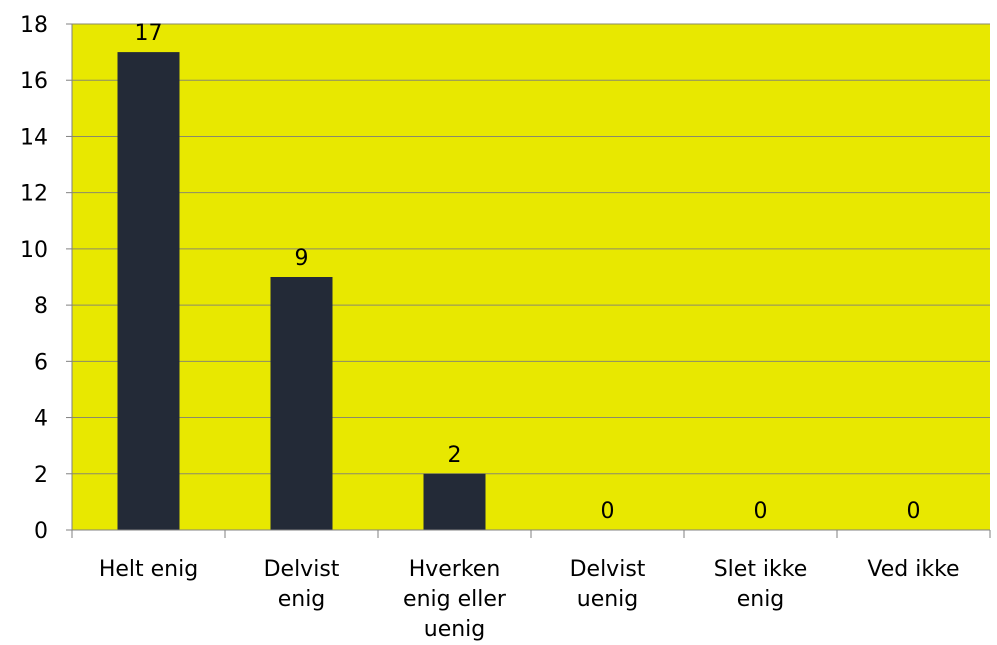 The width and height of the screenshot is (997, 645). Describe the element at coordinates (608, 584) in the screenshot. I see `x-tick-label: Delvist uenig` at that location.